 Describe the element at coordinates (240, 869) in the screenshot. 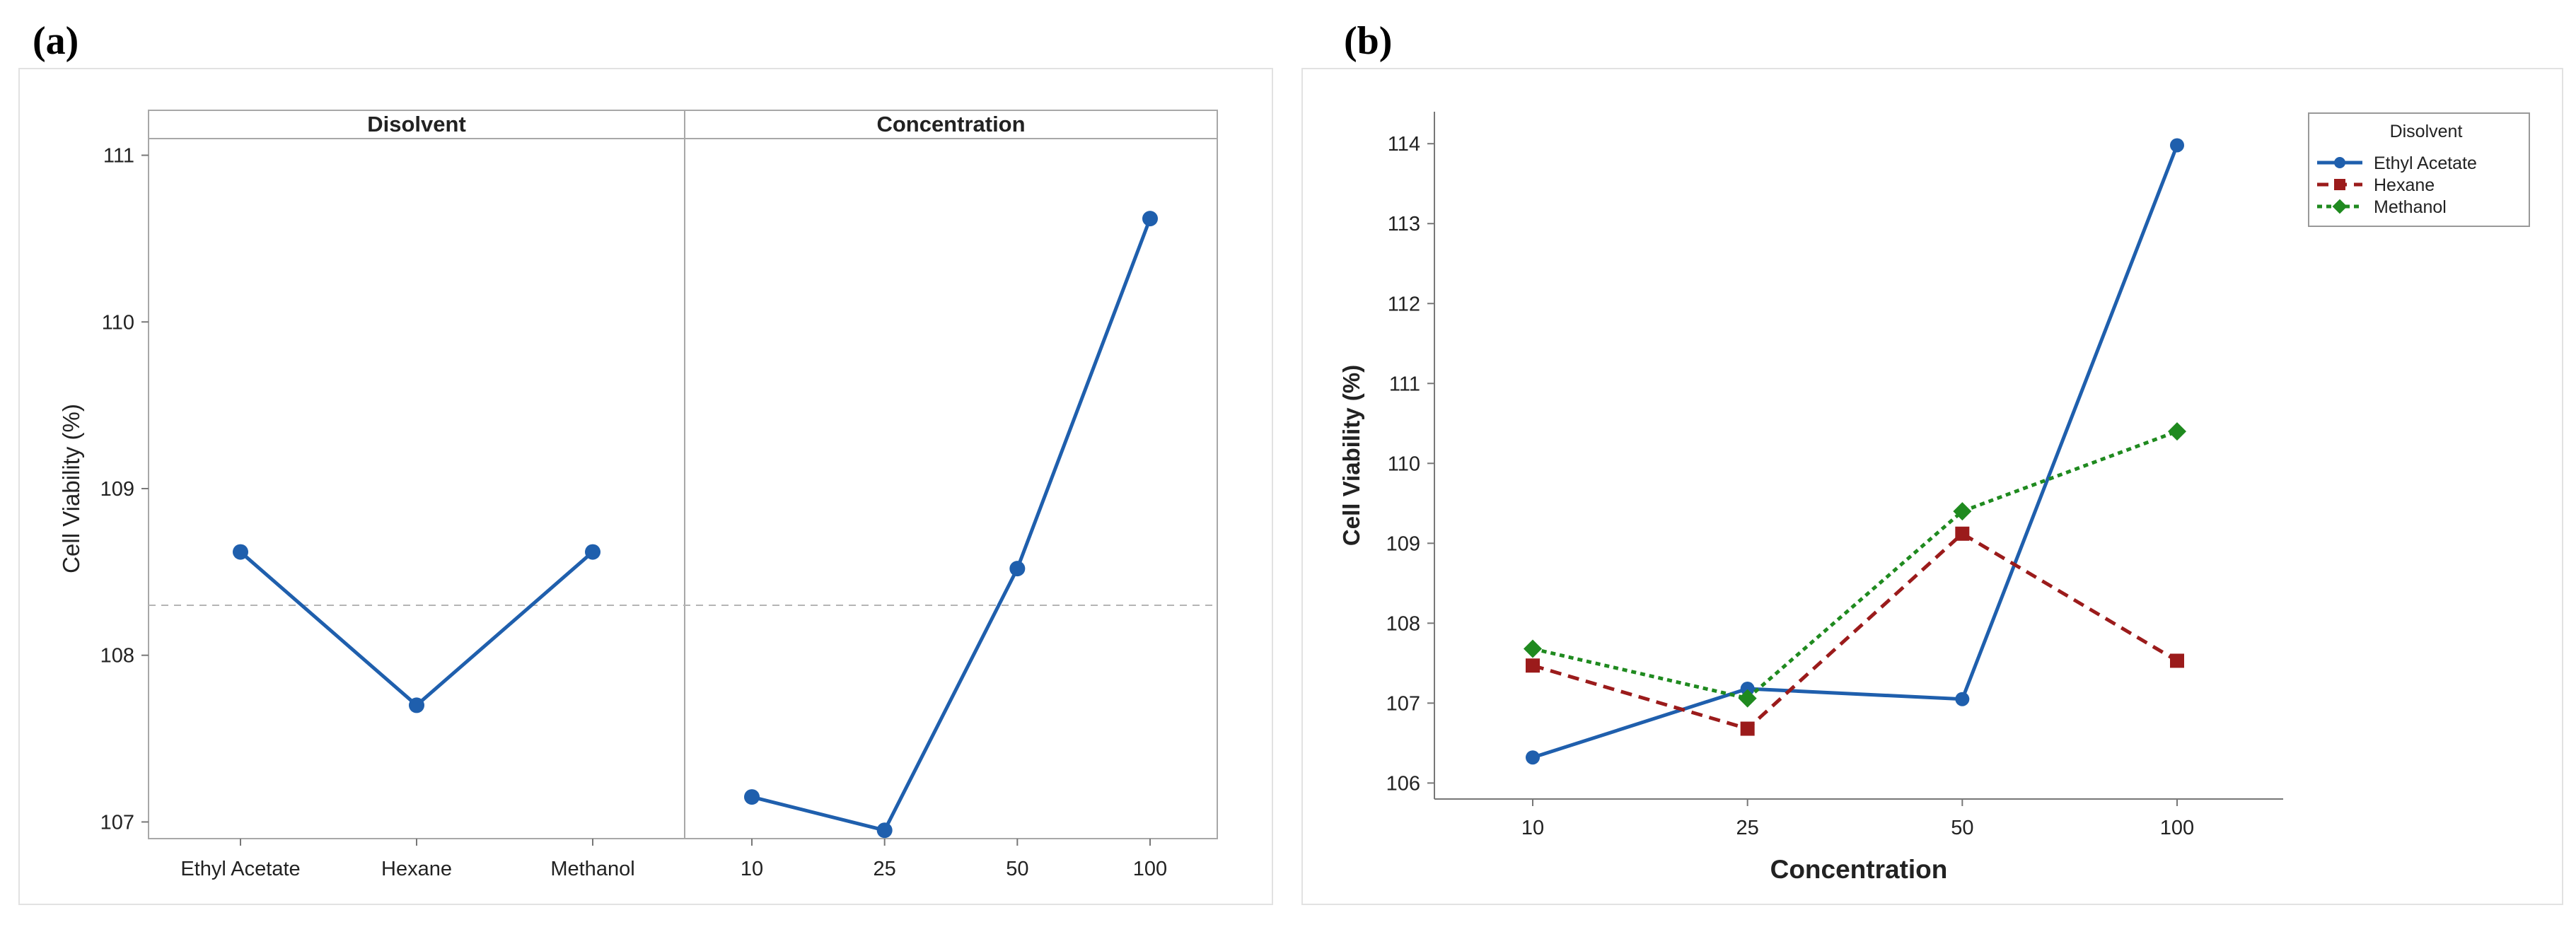

I see `x-tick-label: Ethyl Acetate` at that location.